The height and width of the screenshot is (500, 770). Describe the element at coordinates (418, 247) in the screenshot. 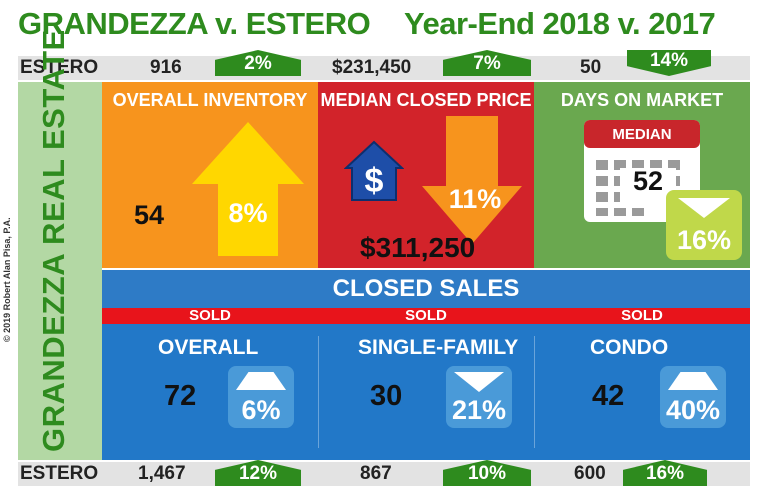

I see `price-value: $311,250` at that location.